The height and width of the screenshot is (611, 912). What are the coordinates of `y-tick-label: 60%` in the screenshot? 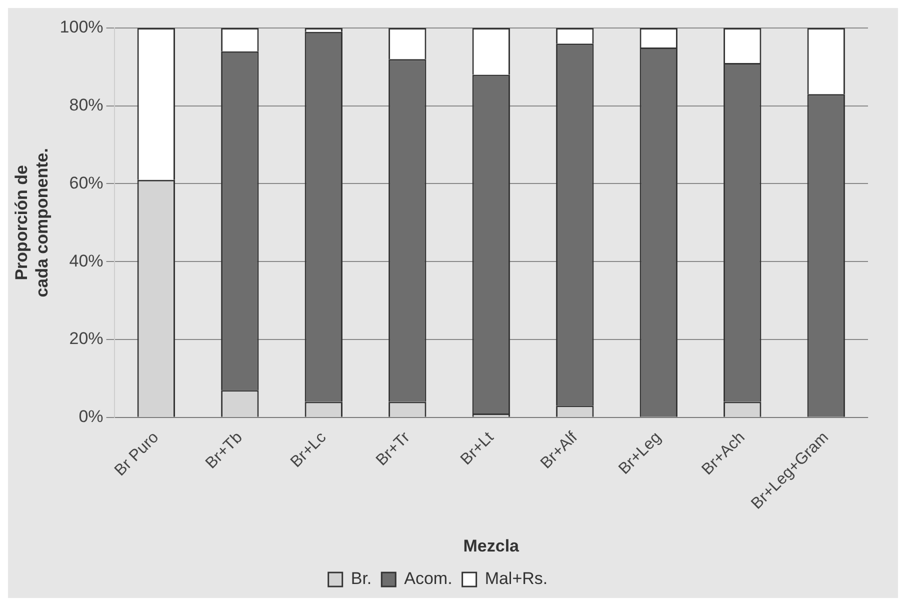 It's located at (86, 182).